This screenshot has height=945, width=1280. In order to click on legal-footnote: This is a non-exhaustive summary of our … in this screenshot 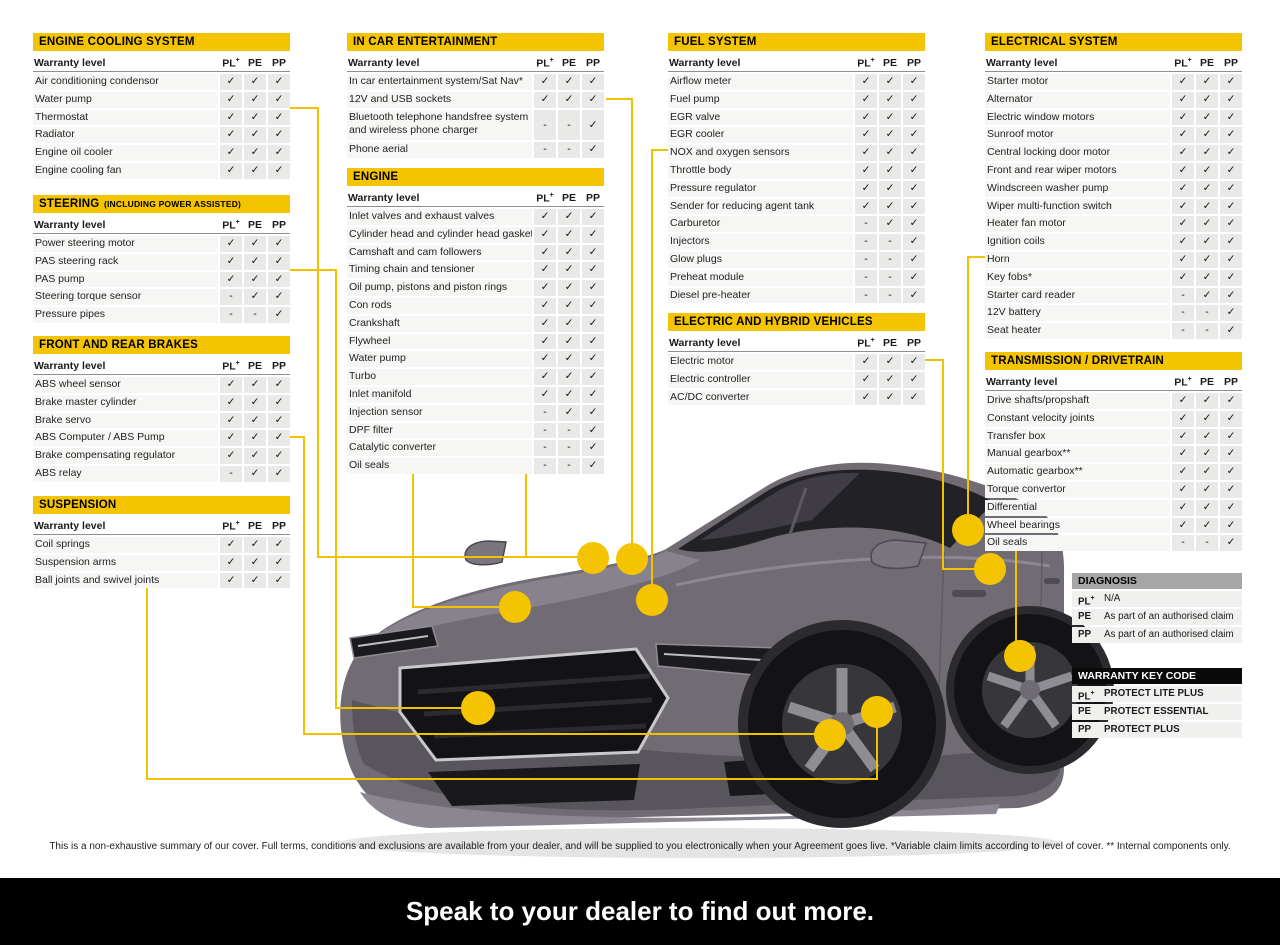, I will do `click(640, 846)`.